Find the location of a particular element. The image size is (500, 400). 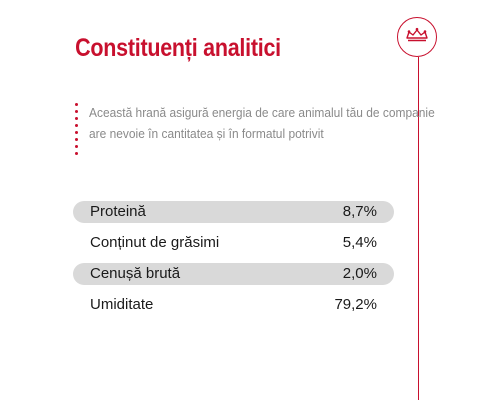

constituent-label: Conținut de grăsimi is located at coordinates (155, 242).